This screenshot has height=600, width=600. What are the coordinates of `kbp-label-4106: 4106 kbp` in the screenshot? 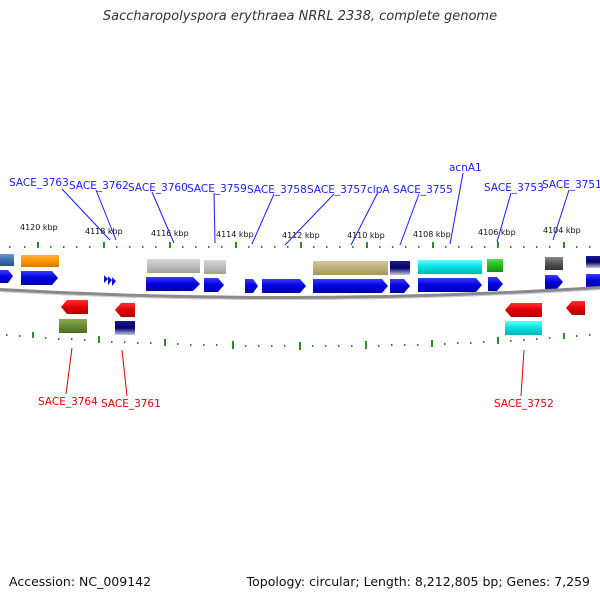 It's located at (497, 232).